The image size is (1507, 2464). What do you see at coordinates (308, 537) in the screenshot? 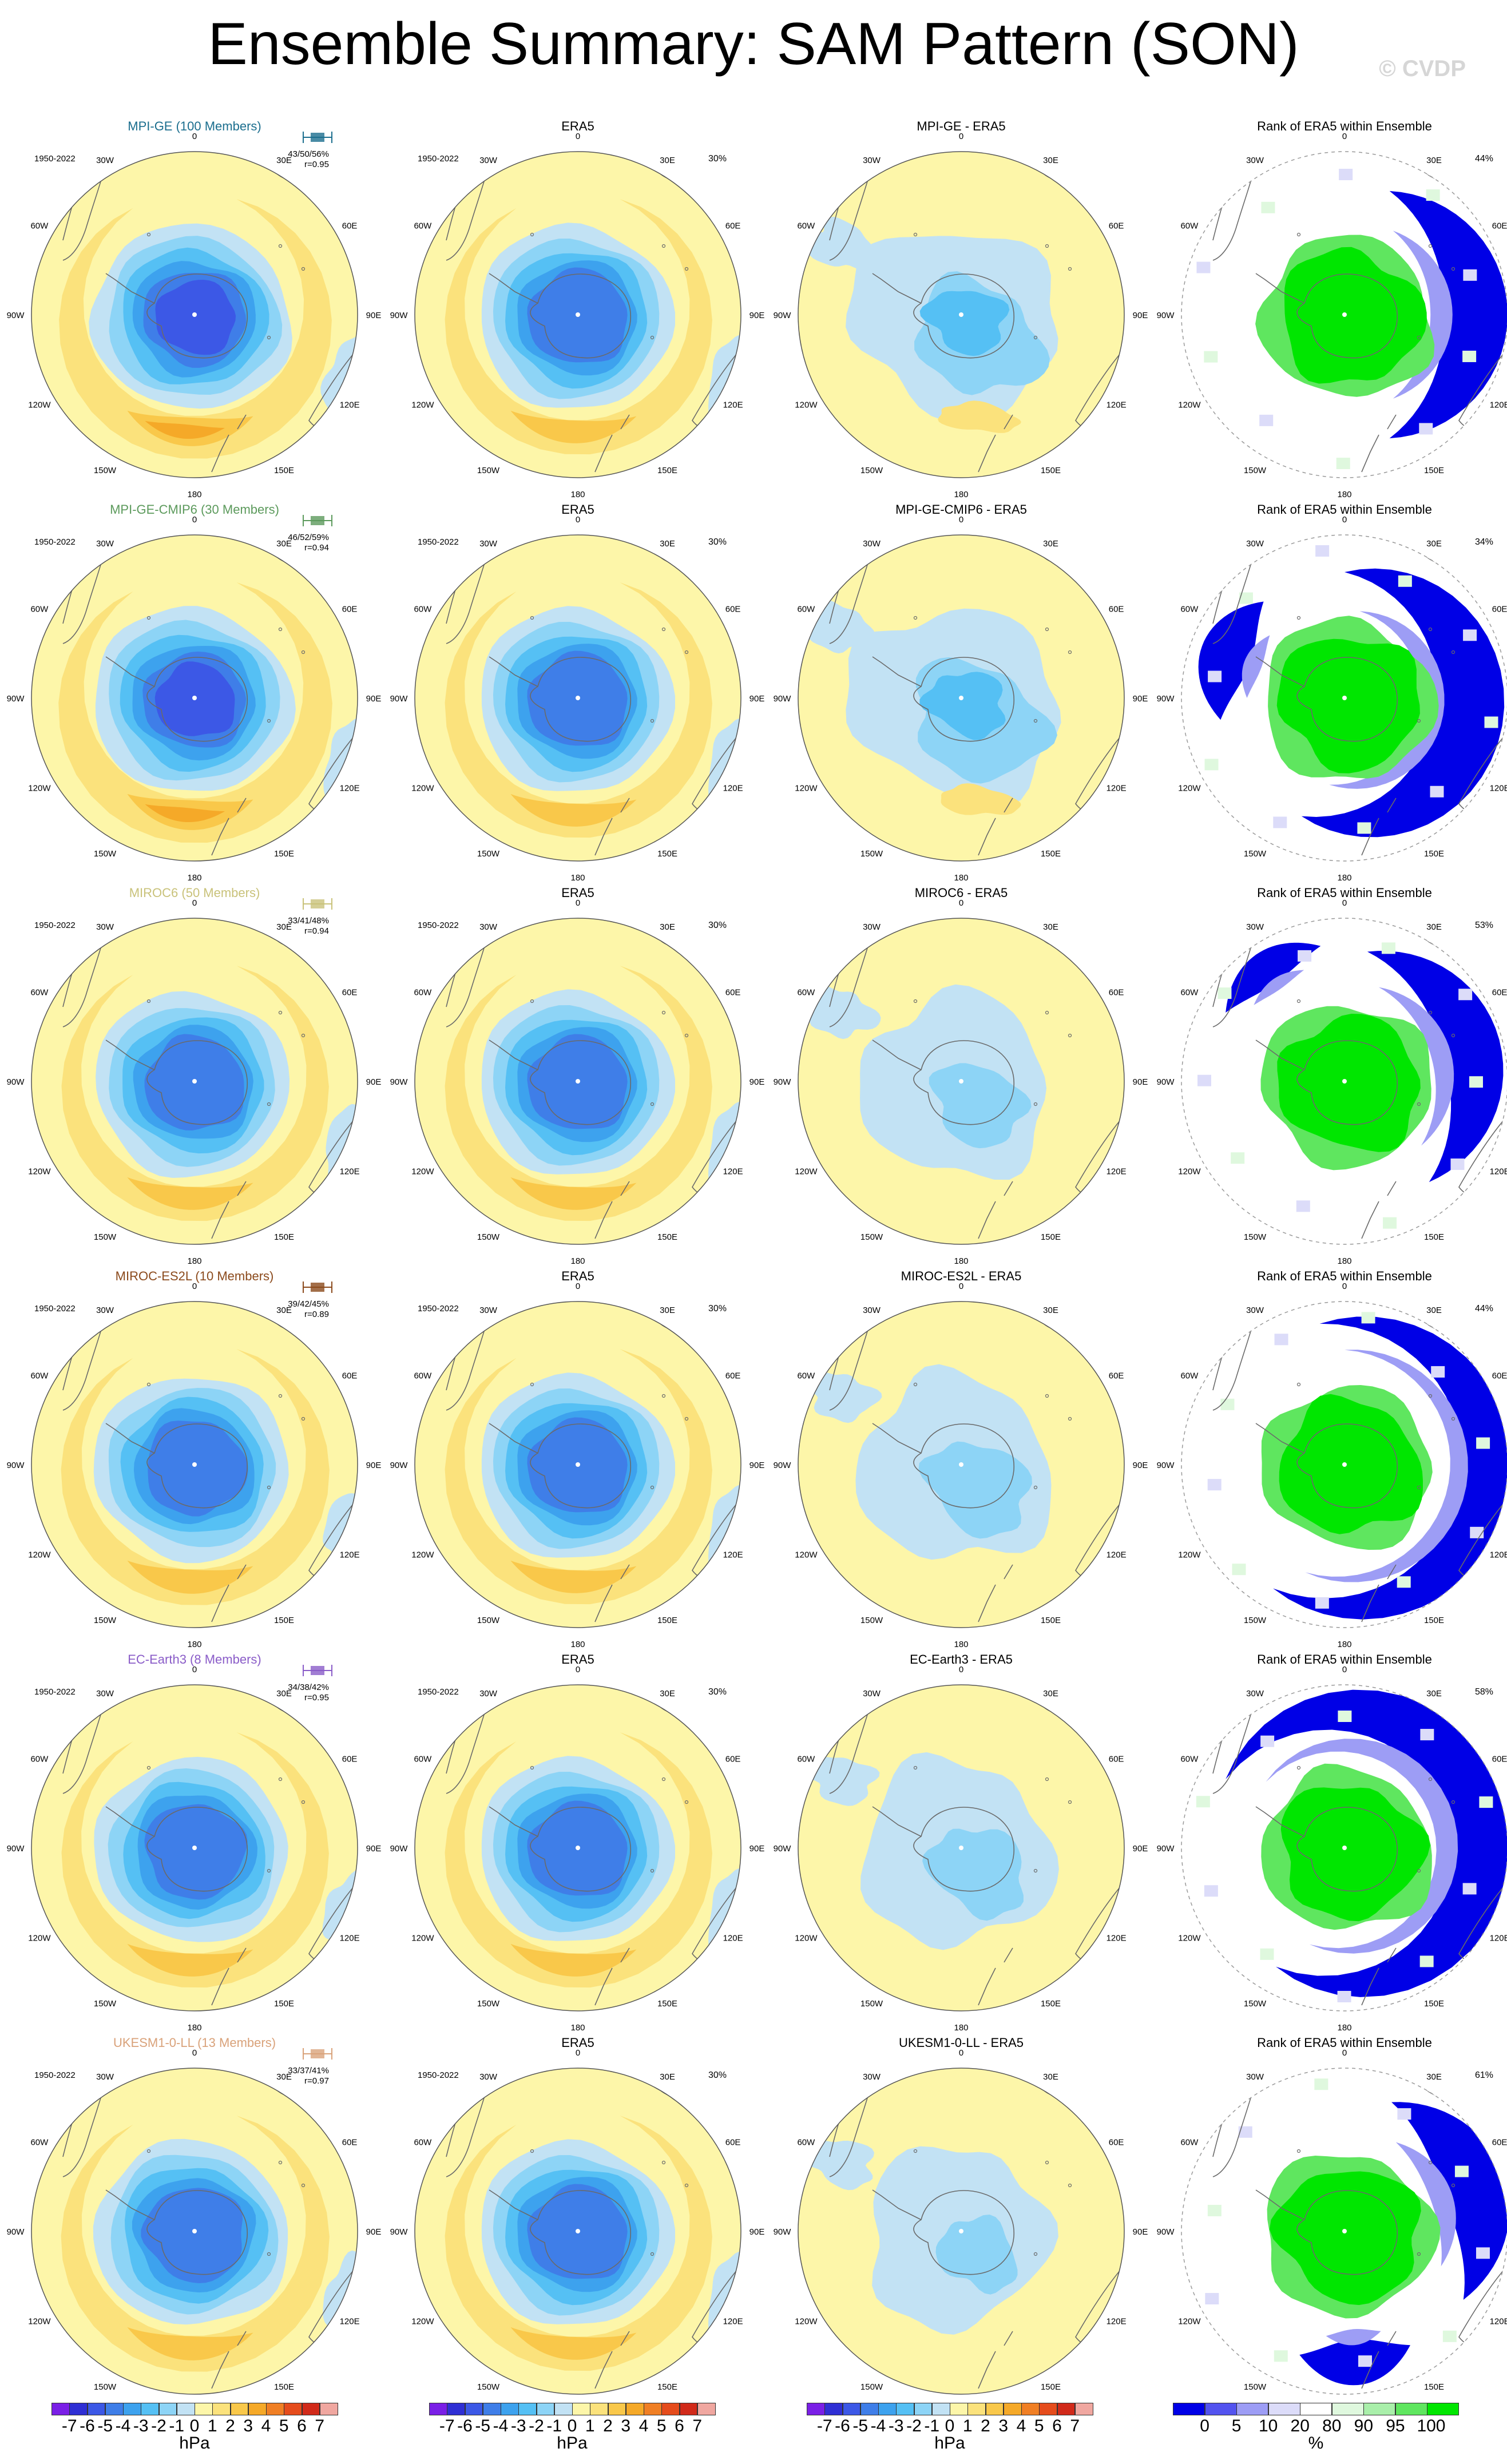
I see `variance-stats: 46/52/59%` at bounding box center [308, 537].